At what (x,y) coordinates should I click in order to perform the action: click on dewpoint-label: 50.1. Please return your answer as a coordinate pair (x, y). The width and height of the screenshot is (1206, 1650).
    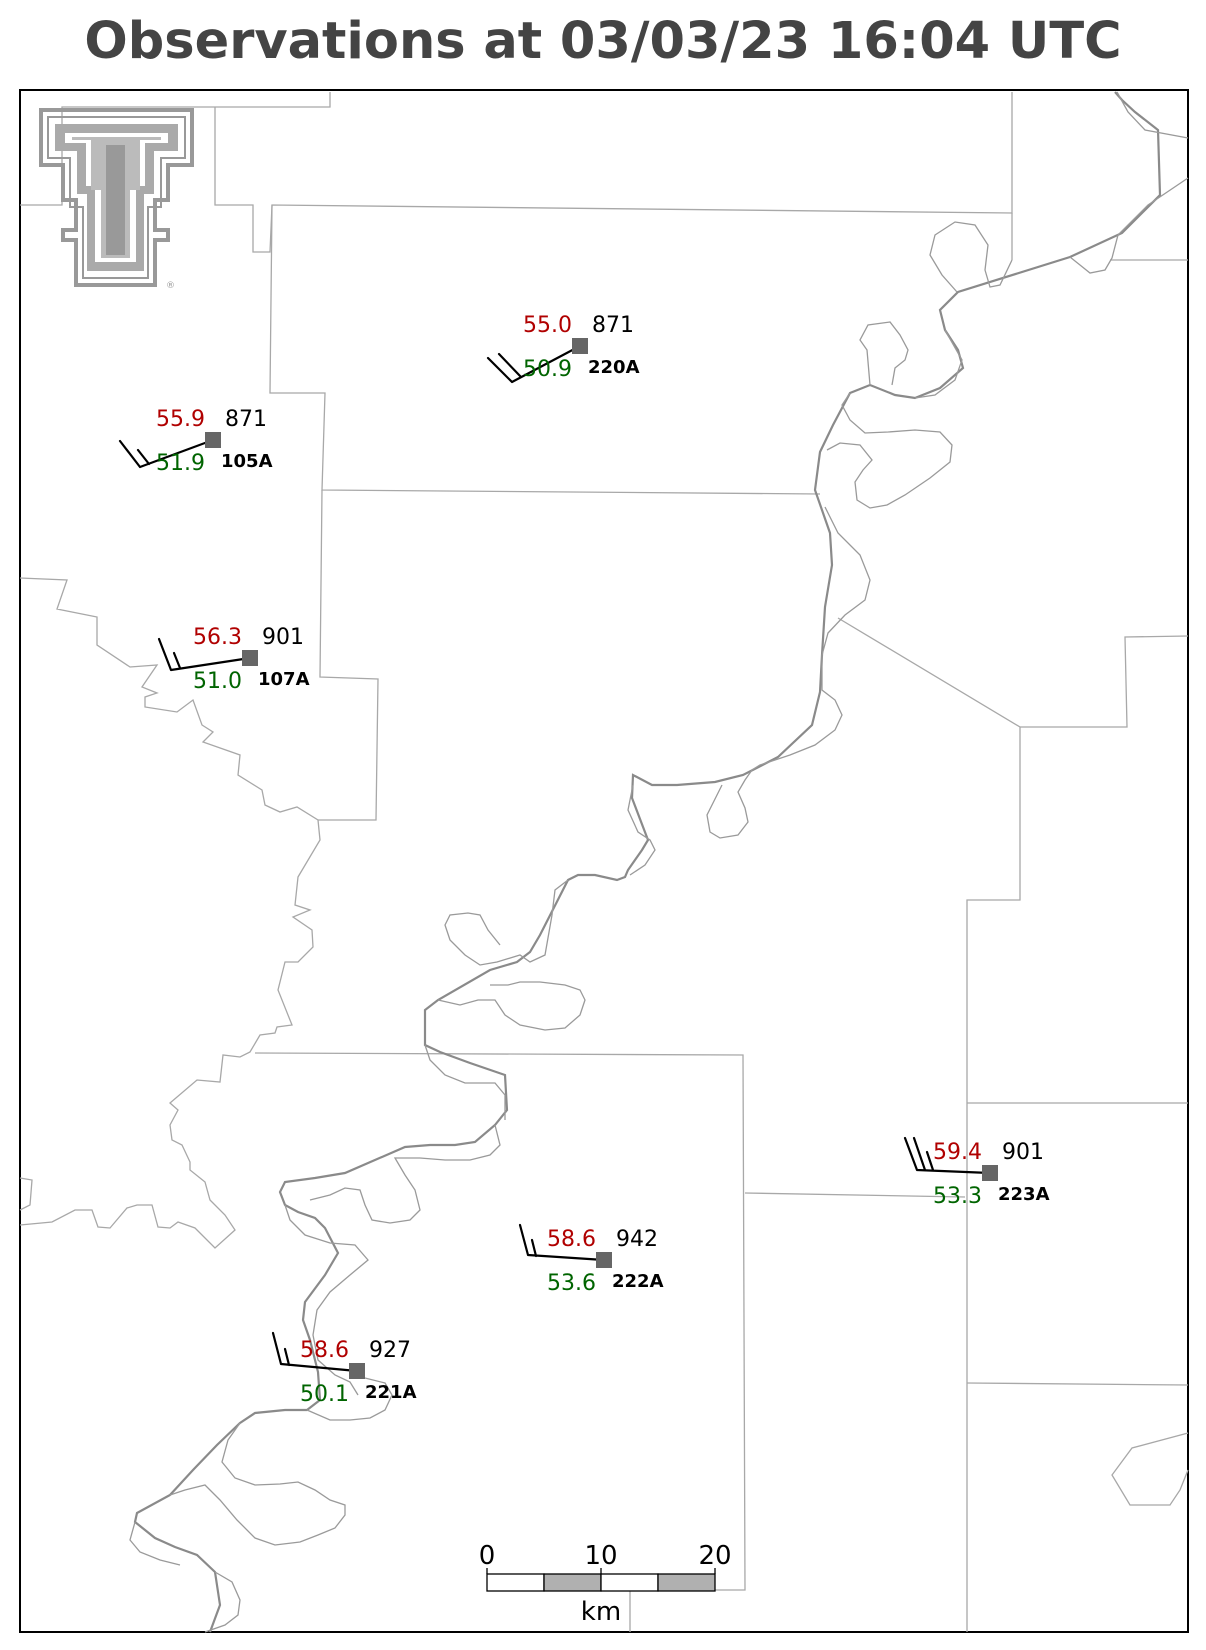
    Looking at the image, I should click on (324, 1394).